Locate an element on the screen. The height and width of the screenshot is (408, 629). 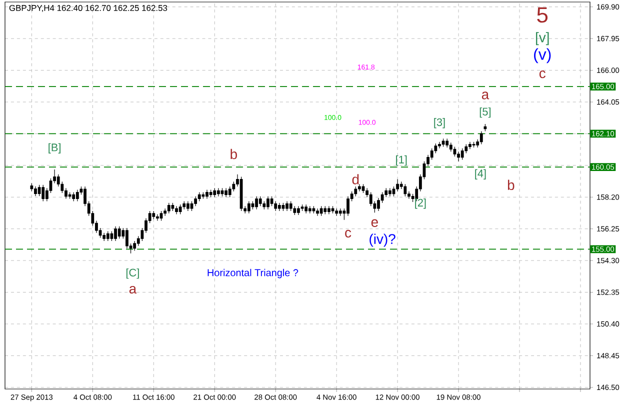
annotation: [2] is located at coordinates (420, 203).